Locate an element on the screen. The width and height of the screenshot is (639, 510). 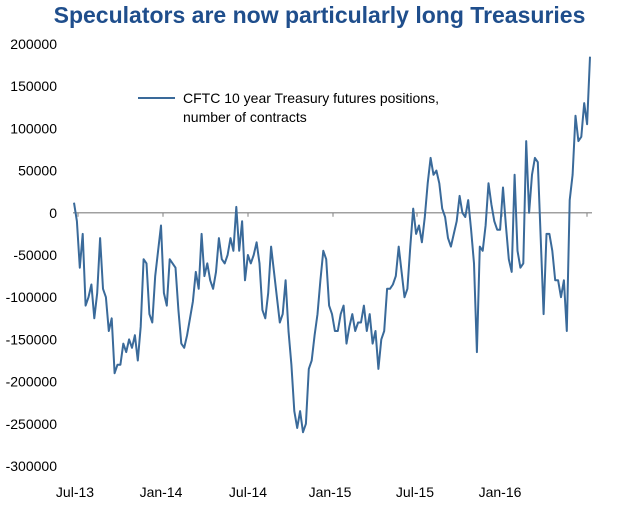
x-tick-label: Jul-13 is located at coordinates (75, 492).